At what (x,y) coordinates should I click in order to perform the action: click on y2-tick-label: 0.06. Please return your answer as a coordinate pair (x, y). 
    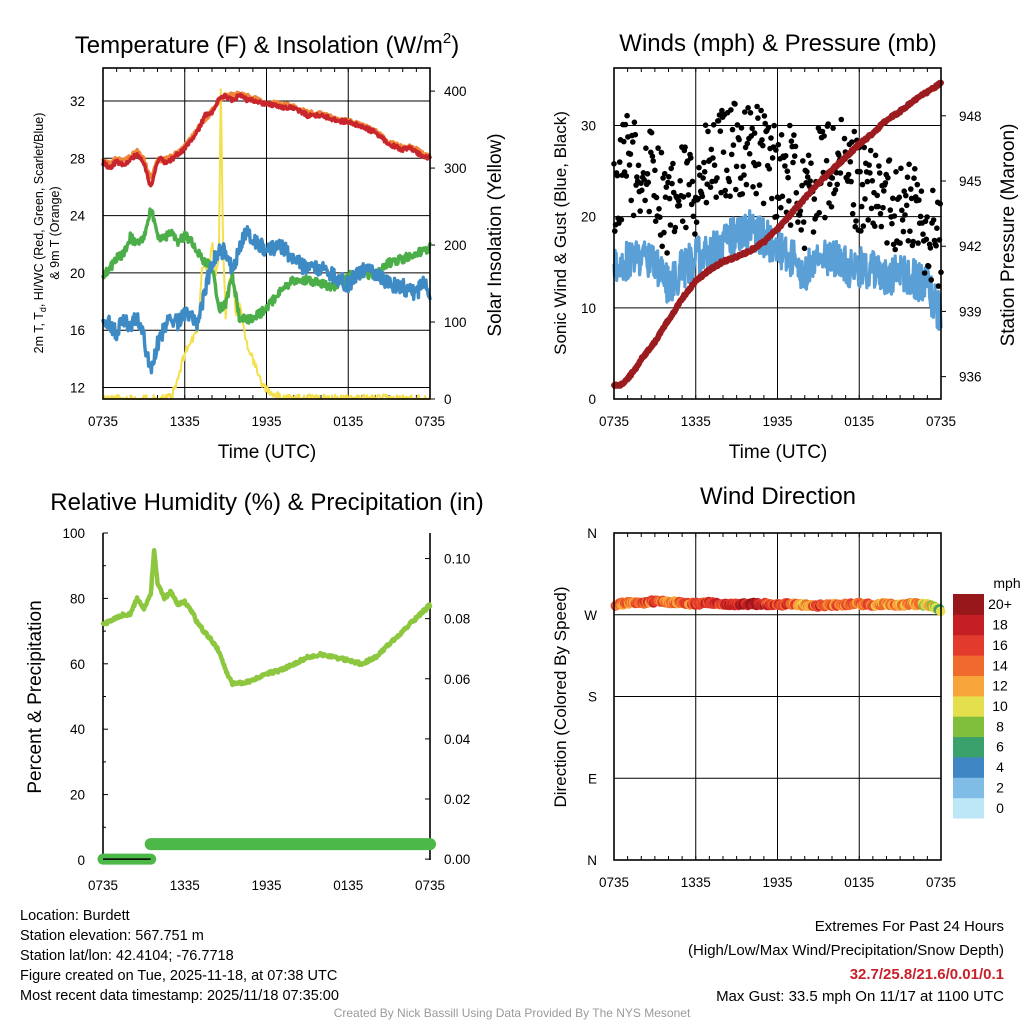
    Looking at the image, I should click on (457, 679).